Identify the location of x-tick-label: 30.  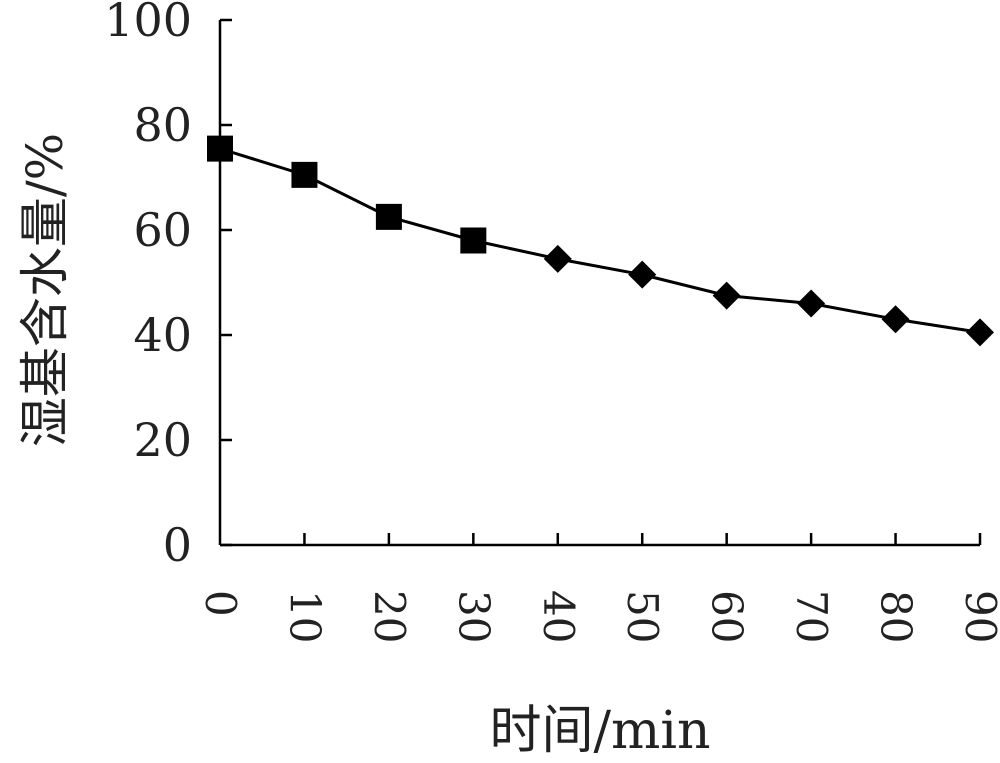
(473, 616).